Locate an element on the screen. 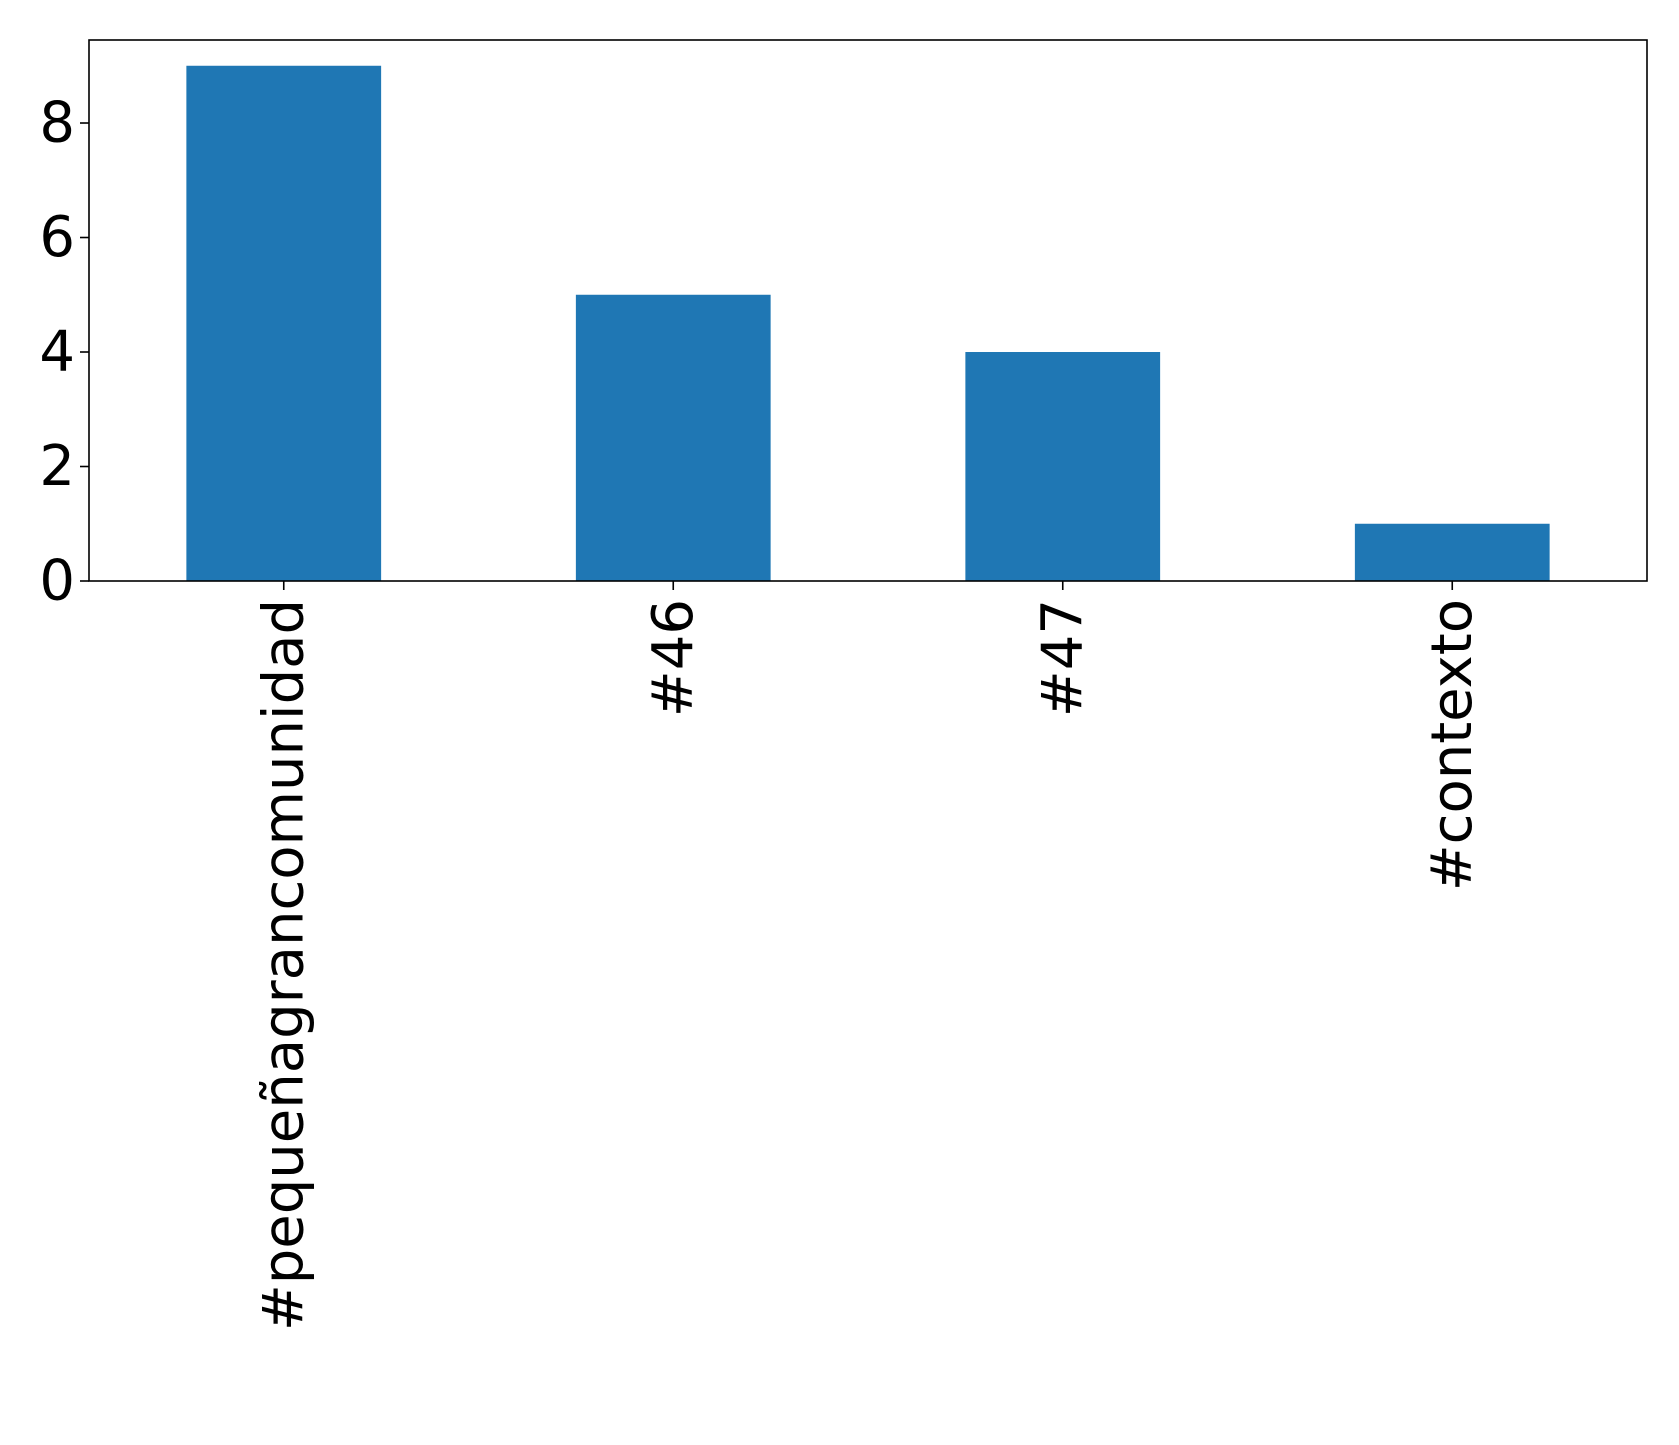 This screenshot has height=1445, width=1679. x-tick-label-1: #46 is located at coordinates (673, 658).